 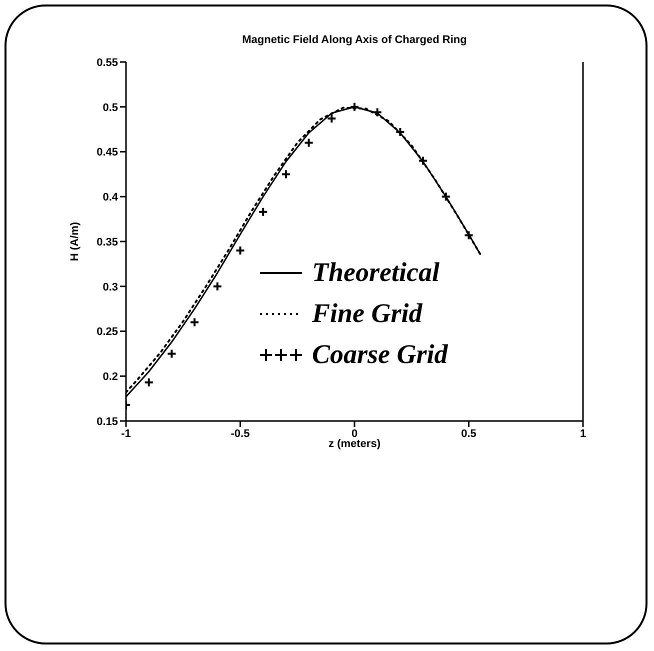 What do you see at coordinates (240, 434) in the screenshot?
I see `x-tick-label: -0.5` at bounding box center [240, 434].